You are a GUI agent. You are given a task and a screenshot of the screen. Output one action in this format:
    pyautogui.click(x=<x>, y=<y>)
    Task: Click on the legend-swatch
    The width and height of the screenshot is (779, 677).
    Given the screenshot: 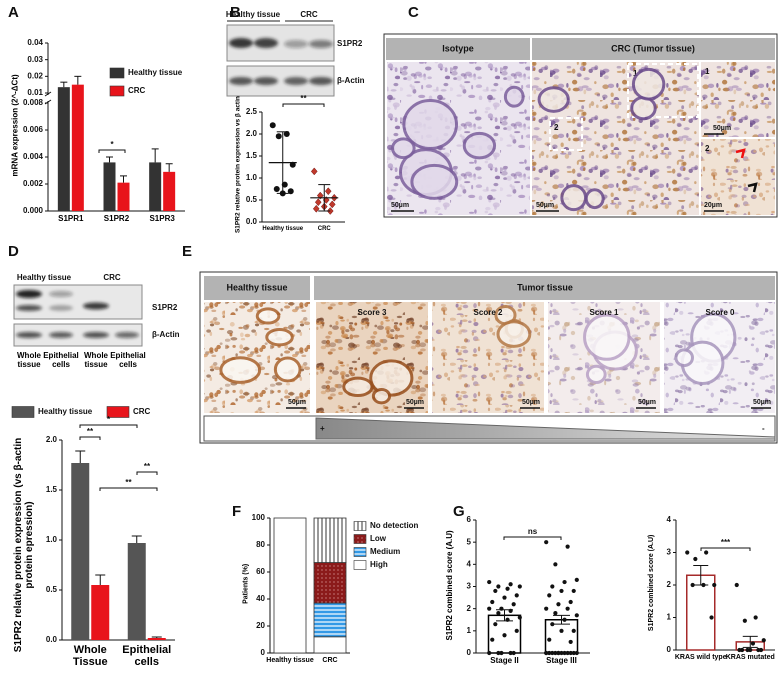 What is the action you would take?
    pyautogui.click(x=118, y=412)
    